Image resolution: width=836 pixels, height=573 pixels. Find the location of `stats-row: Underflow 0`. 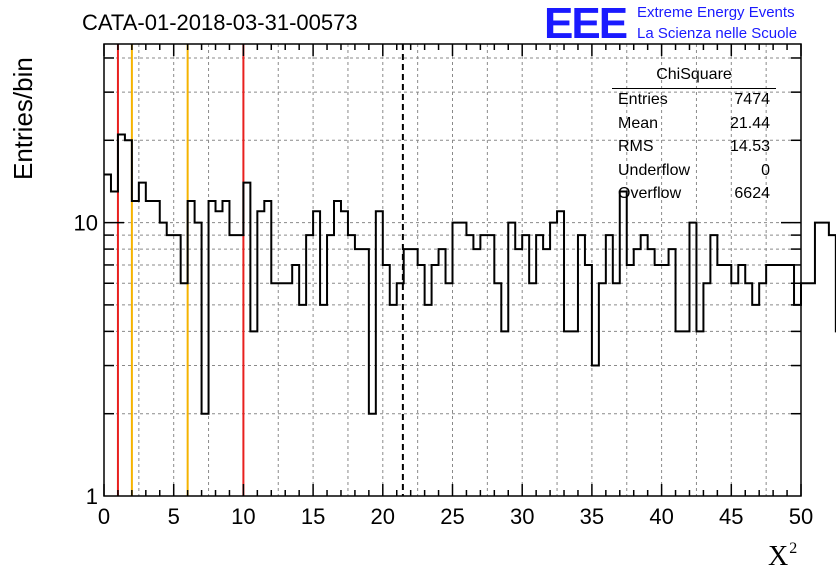

stats-row: Underflow 0 is located at coordinates (694, 174).